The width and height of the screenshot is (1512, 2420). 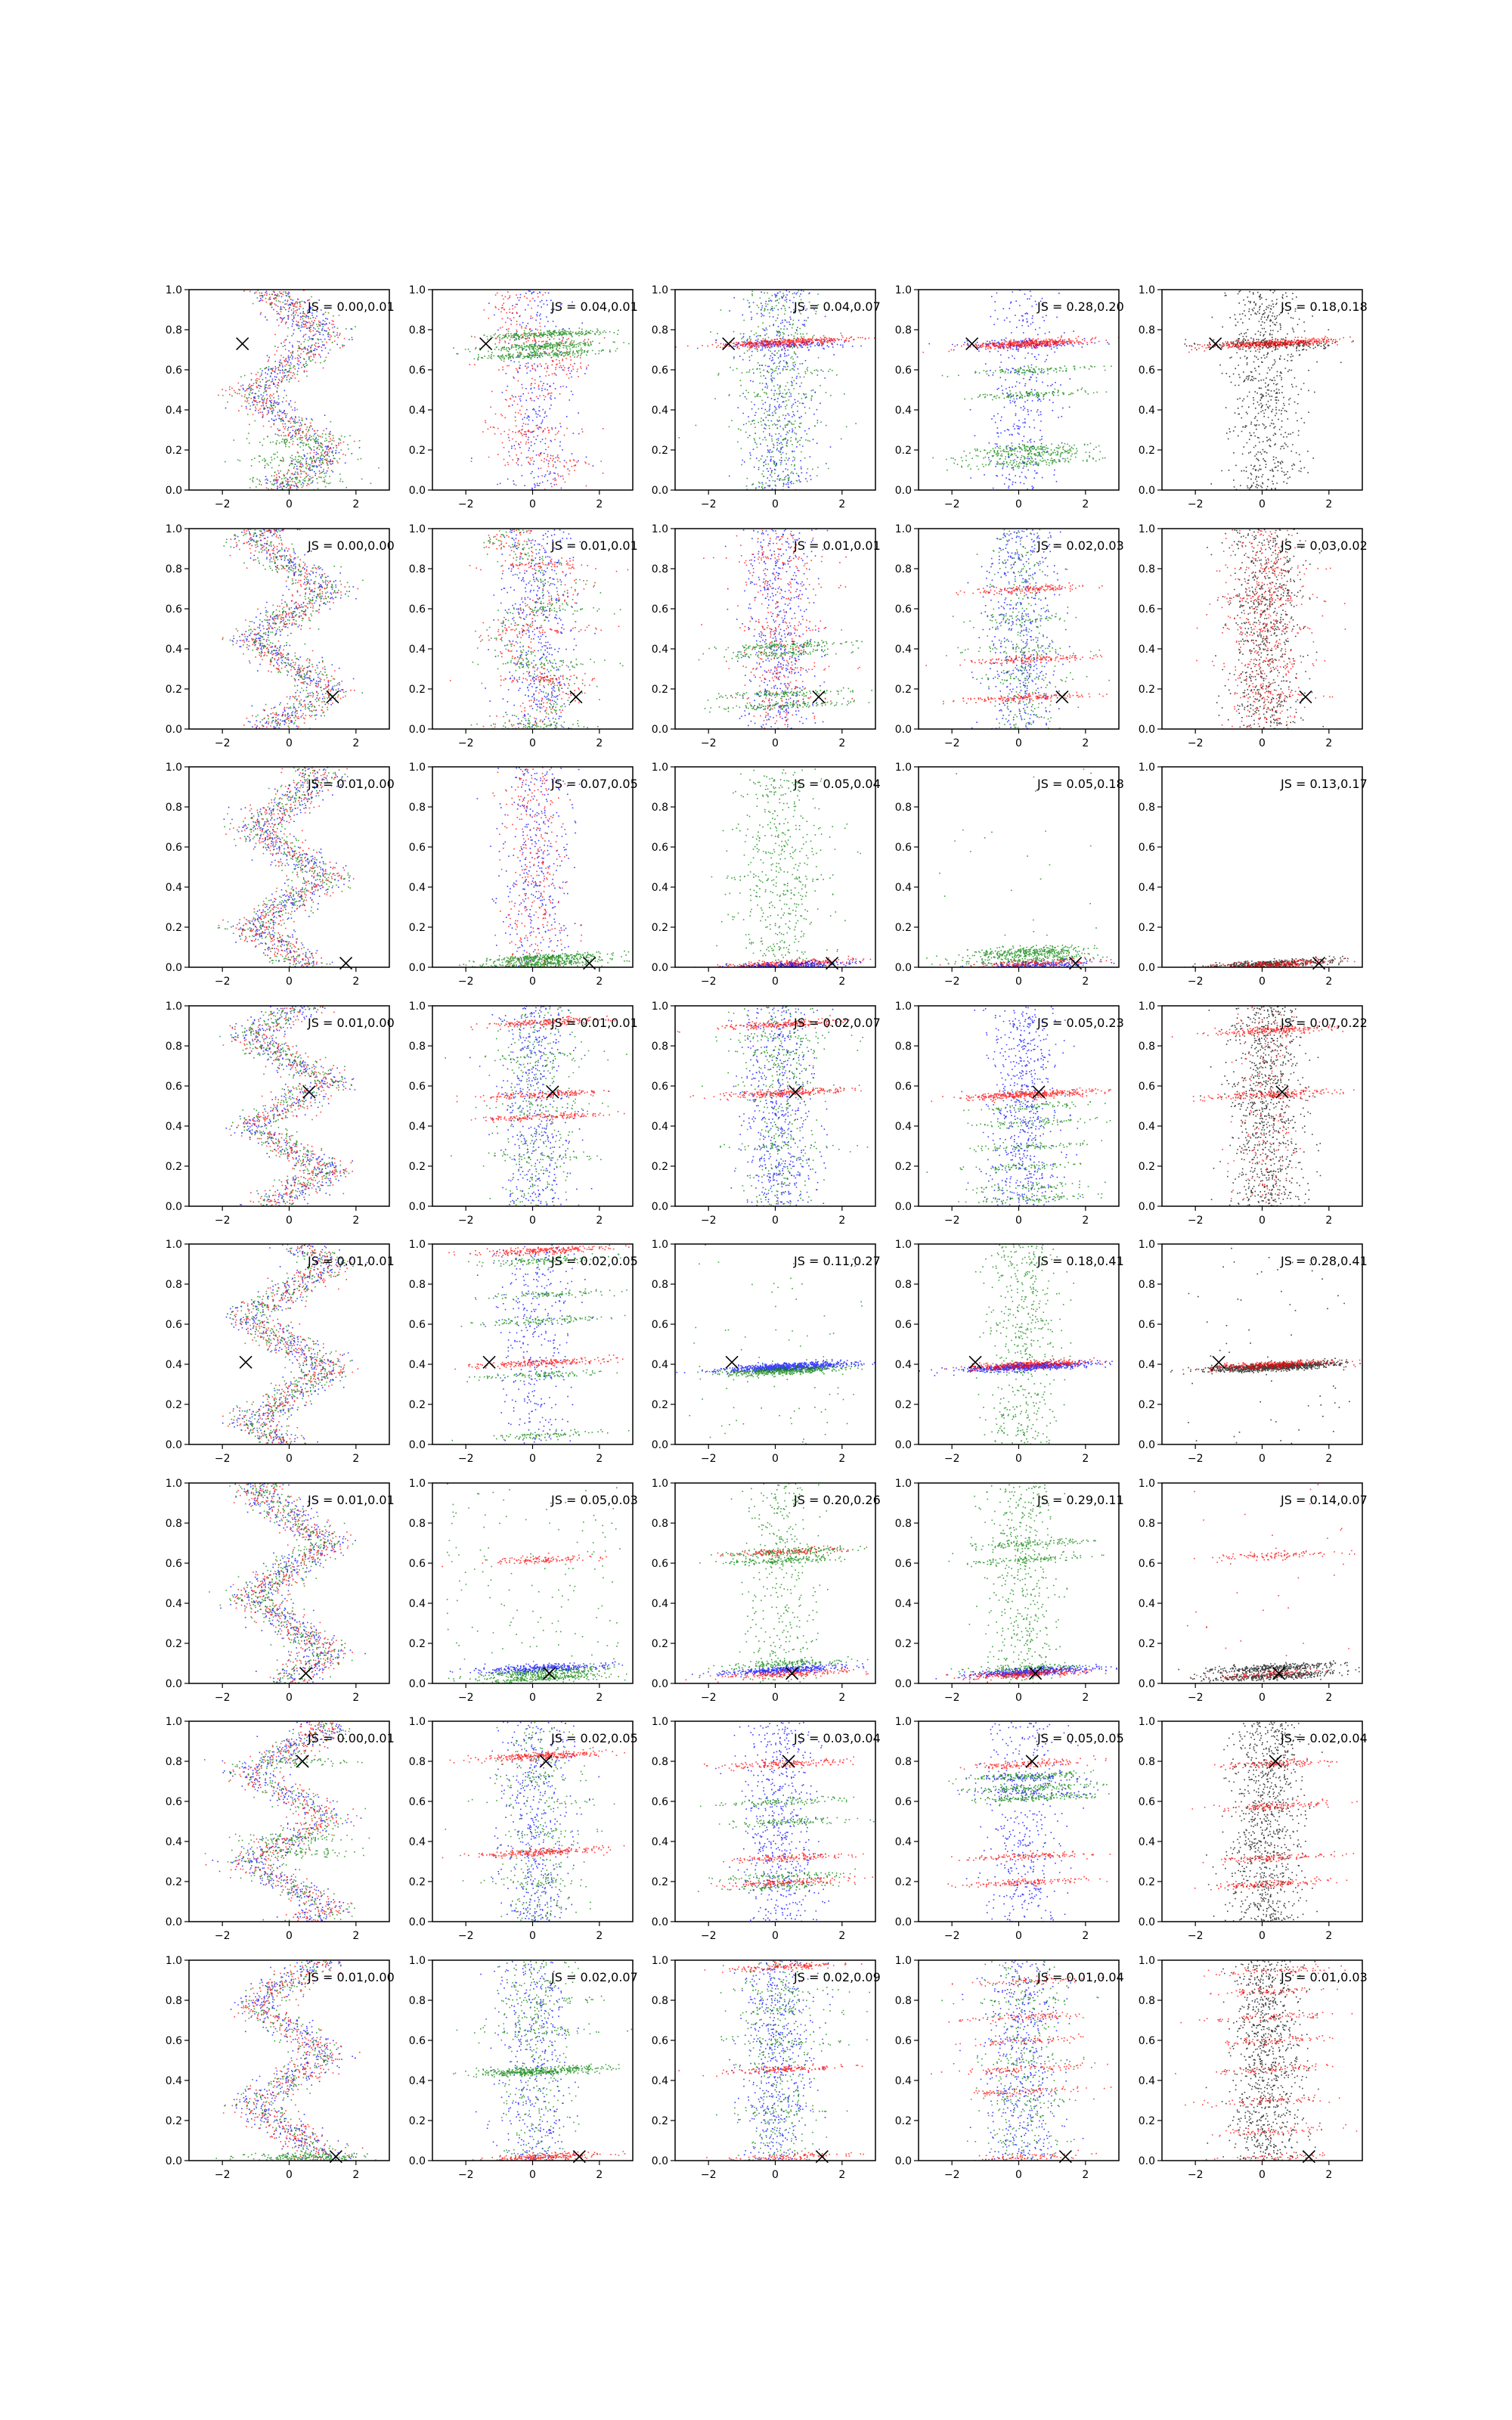 I want to click on panel-r1-c2: −2 0 2 0.0 0.2 0.4 0.6 0.8 1.0 JS = 0.04,0.01, so click(x=523, y=397).